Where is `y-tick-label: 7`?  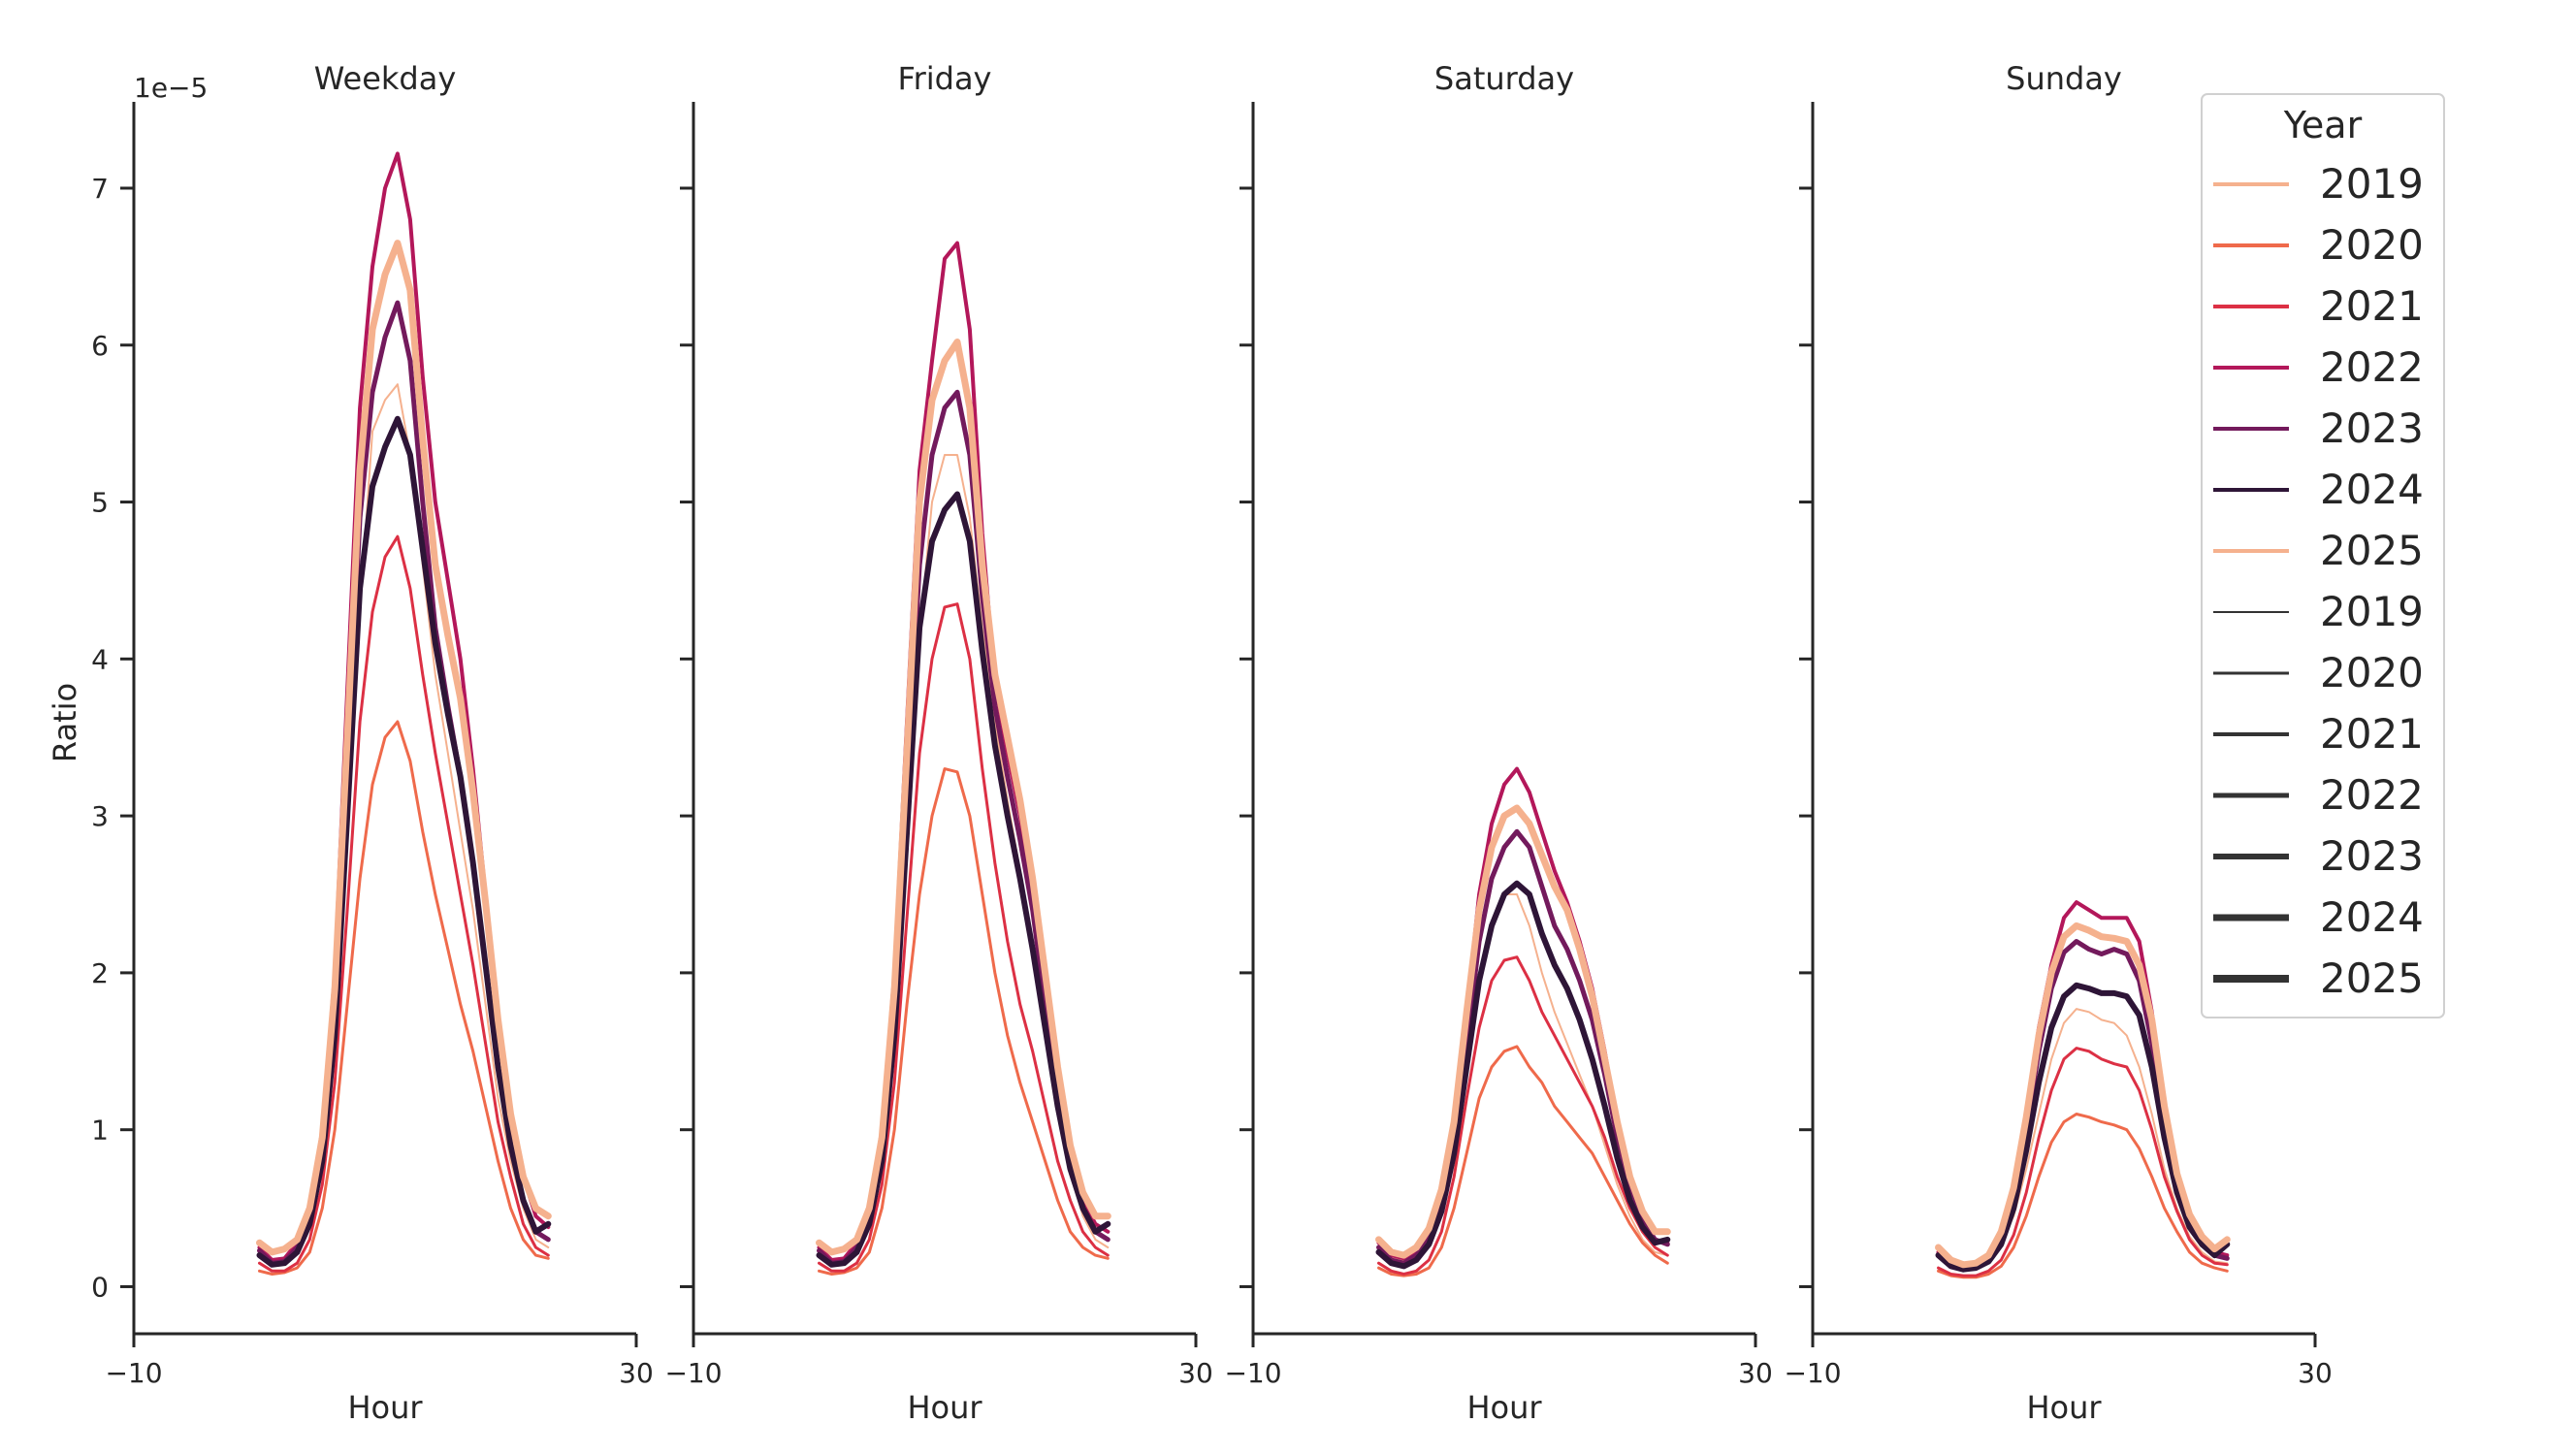 y-tick-label: 7 is located at coordinates (100, 189).